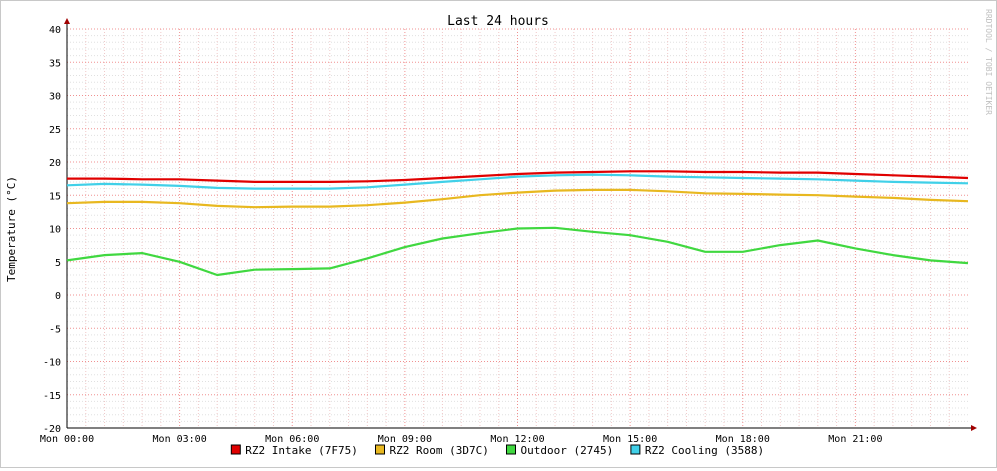 This screenshot has width=997, height=471. I want to click on y-axis-arrow, so click(67, 21).